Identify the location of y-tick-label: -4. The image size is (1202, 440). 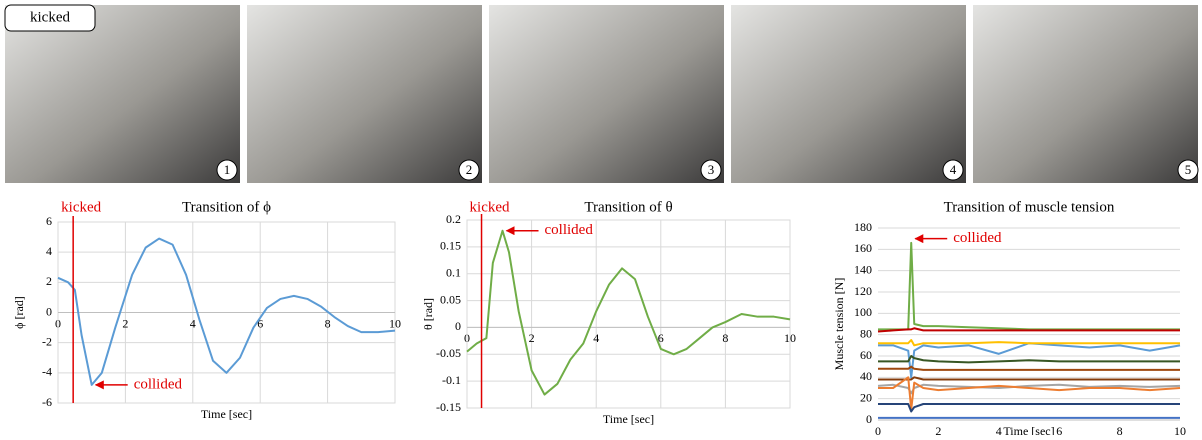
(47, 372).